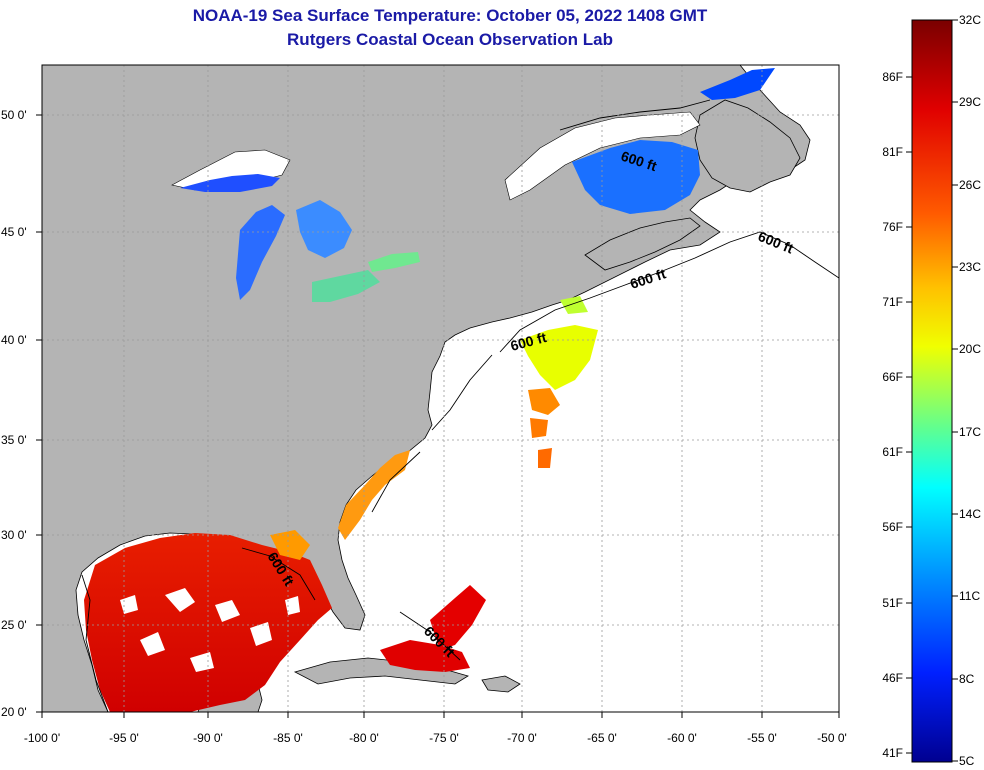 The image size is (984, 770). I want to click on lon-label: -65 0', so click(602, 738).